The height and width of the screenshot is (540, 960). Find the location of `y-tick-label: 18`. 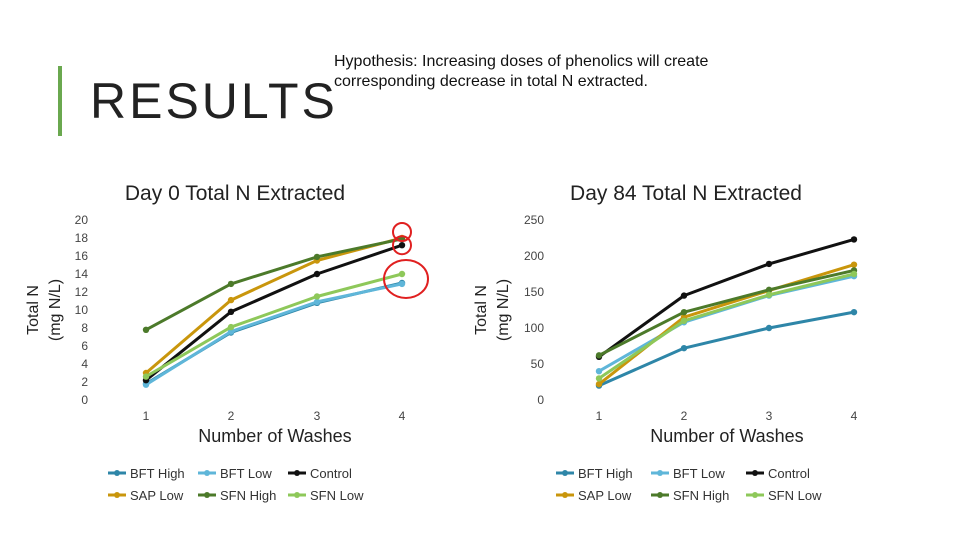

y-tick-label: 18 is located at coordinates (82, 238).